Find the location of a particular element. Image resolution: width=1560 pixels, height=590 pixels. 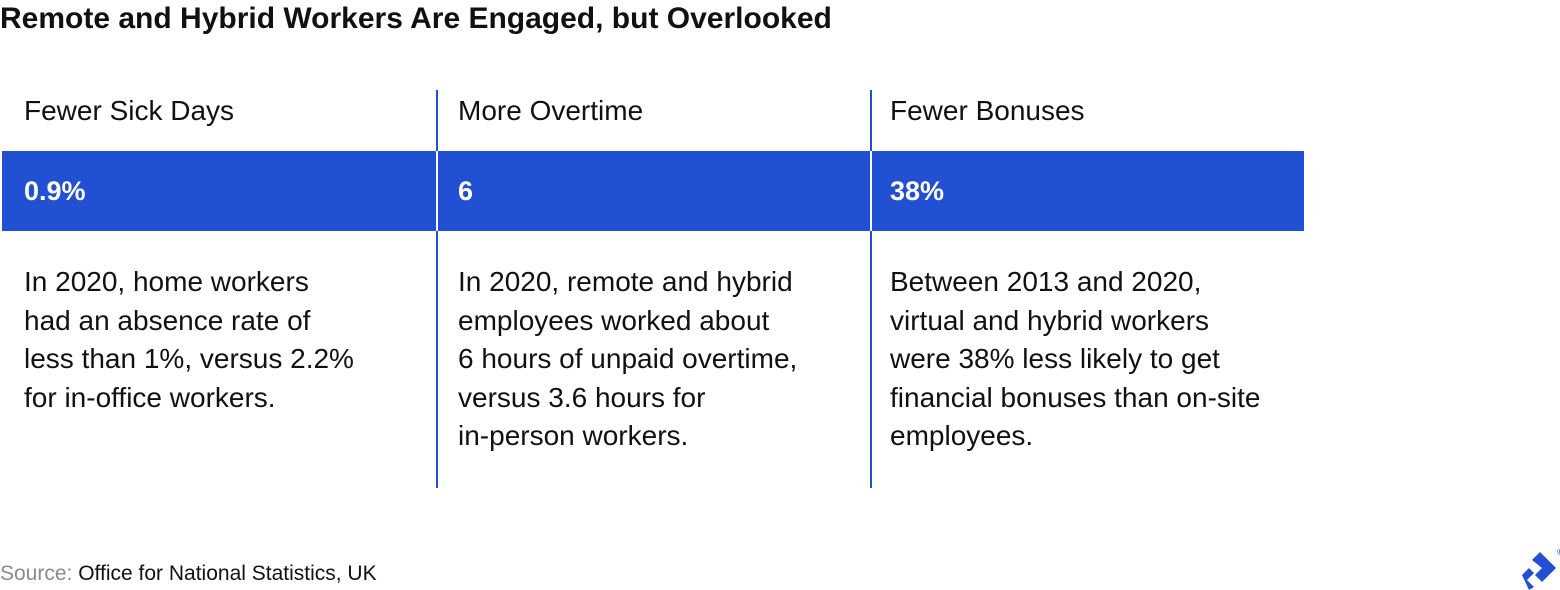

registered-mark: ® is located at coordinates (1558, 553).